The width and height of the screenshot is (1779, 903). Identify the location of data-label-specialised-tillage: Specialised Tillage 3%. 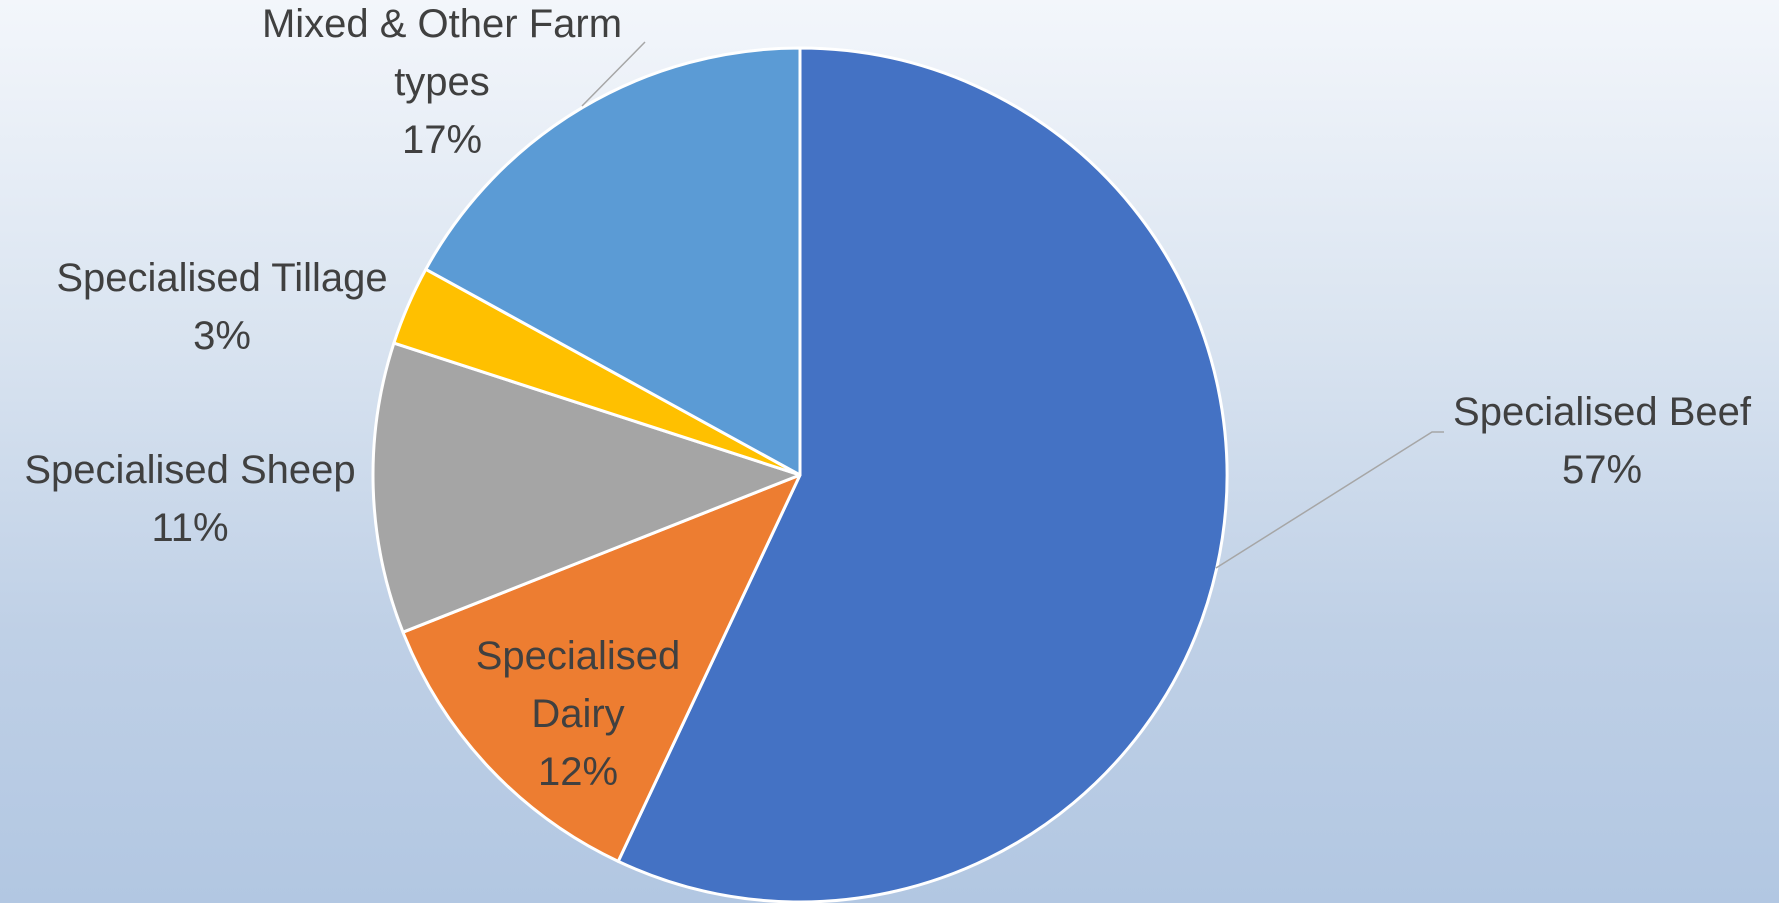
(221, 307).